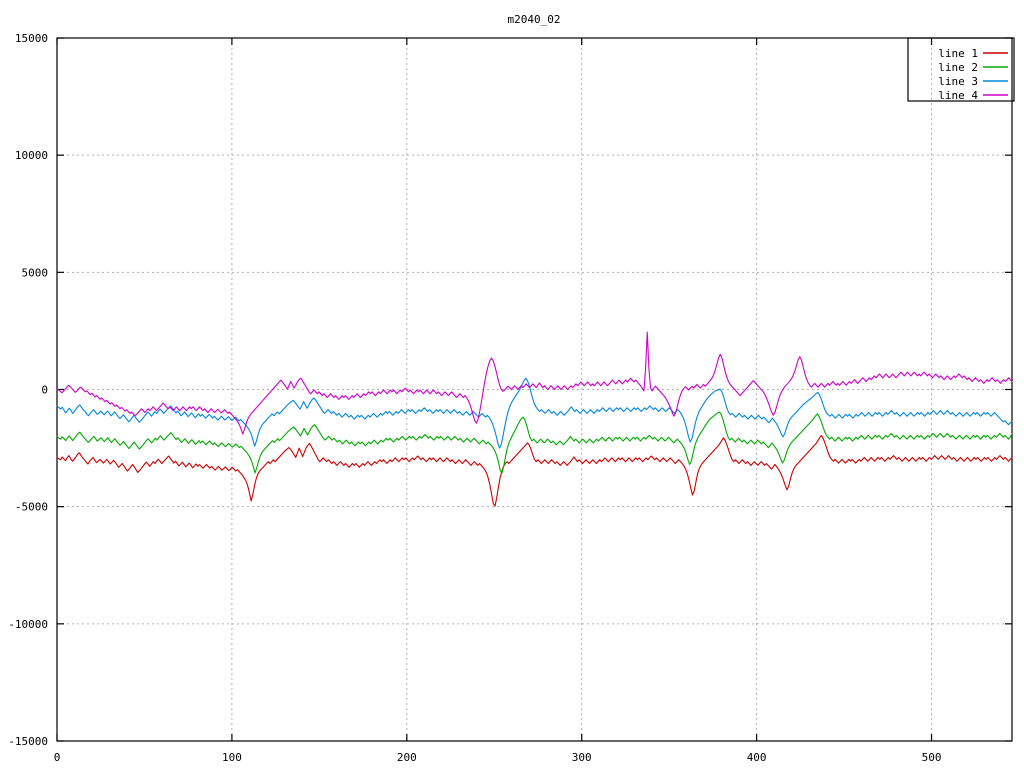 The image size is (1024, 768). What do you see at coordinates (958, 81) in the screenshot?
I see `legend-label-3: line 3` at bounding box center [958, 81].